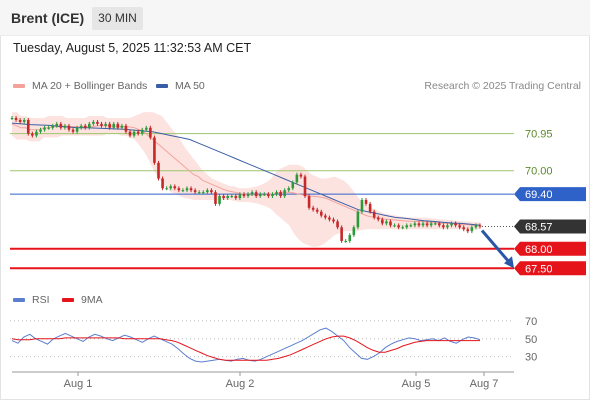 This screenshot has height=400, width=590. I want to click on rsi-line, so click(246, 345).